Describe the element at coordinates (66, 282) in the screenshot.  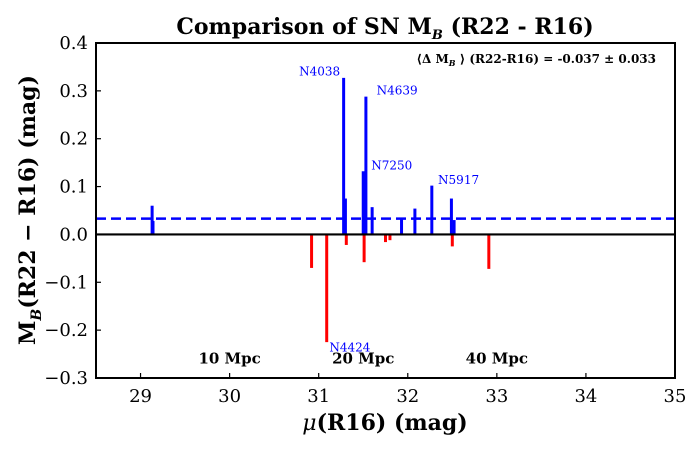
I see `y-tick-label: −0.1` at that location.